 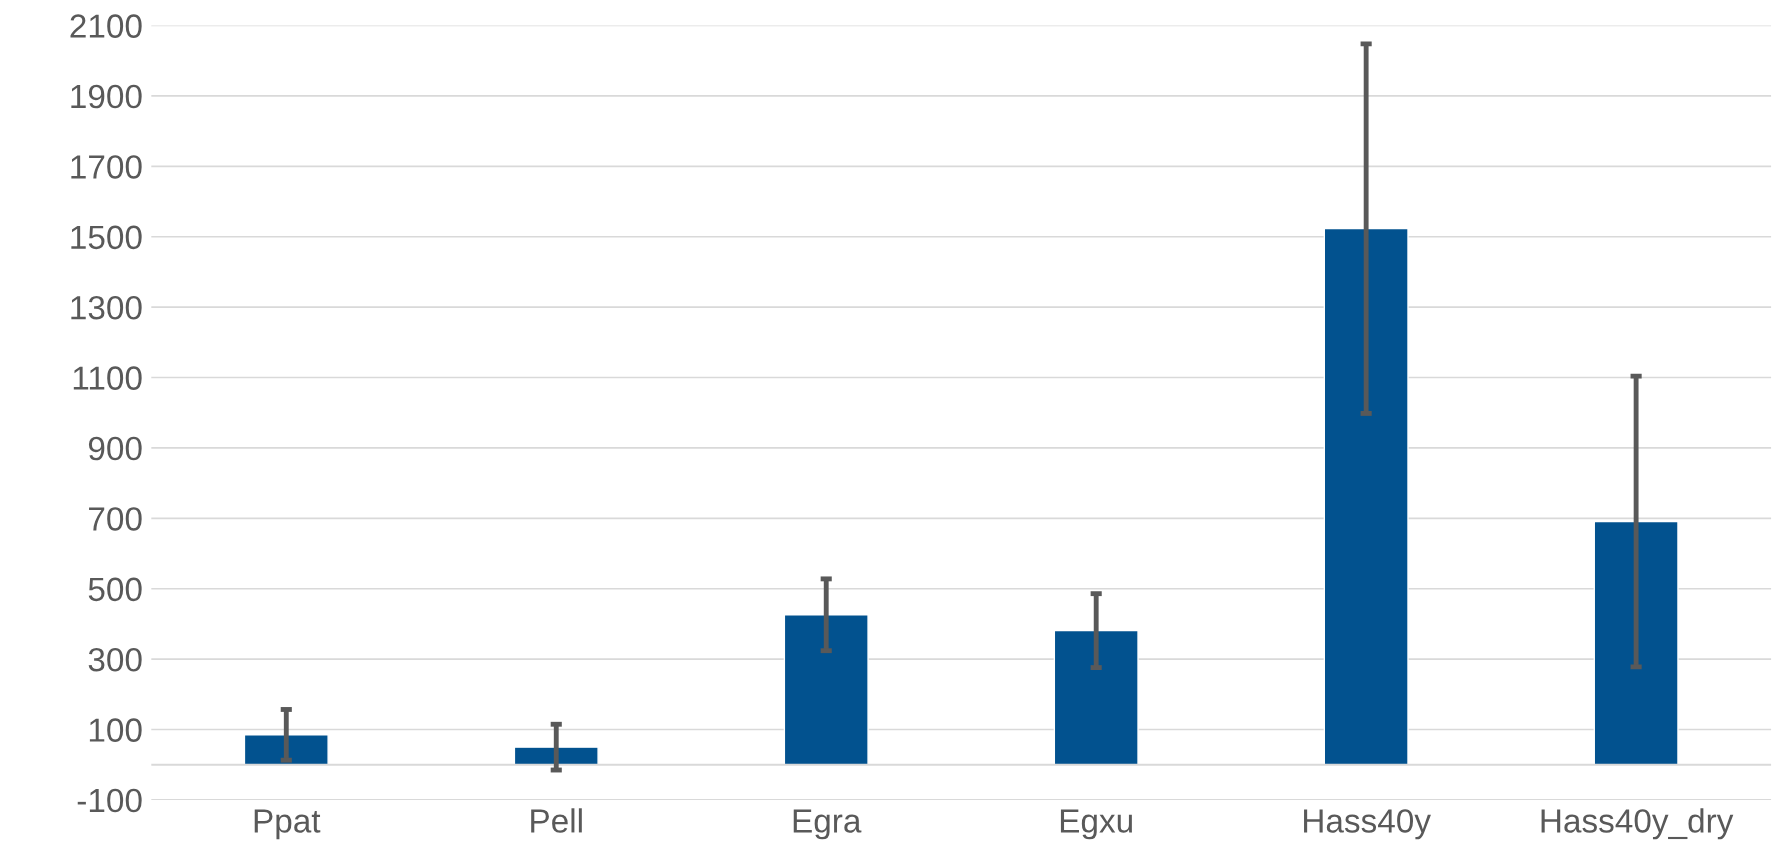 What do you see at coordinates (287, 824) in the screenshot?
I see `x-tick-label: Ppat` at bounding box center [287, 824].